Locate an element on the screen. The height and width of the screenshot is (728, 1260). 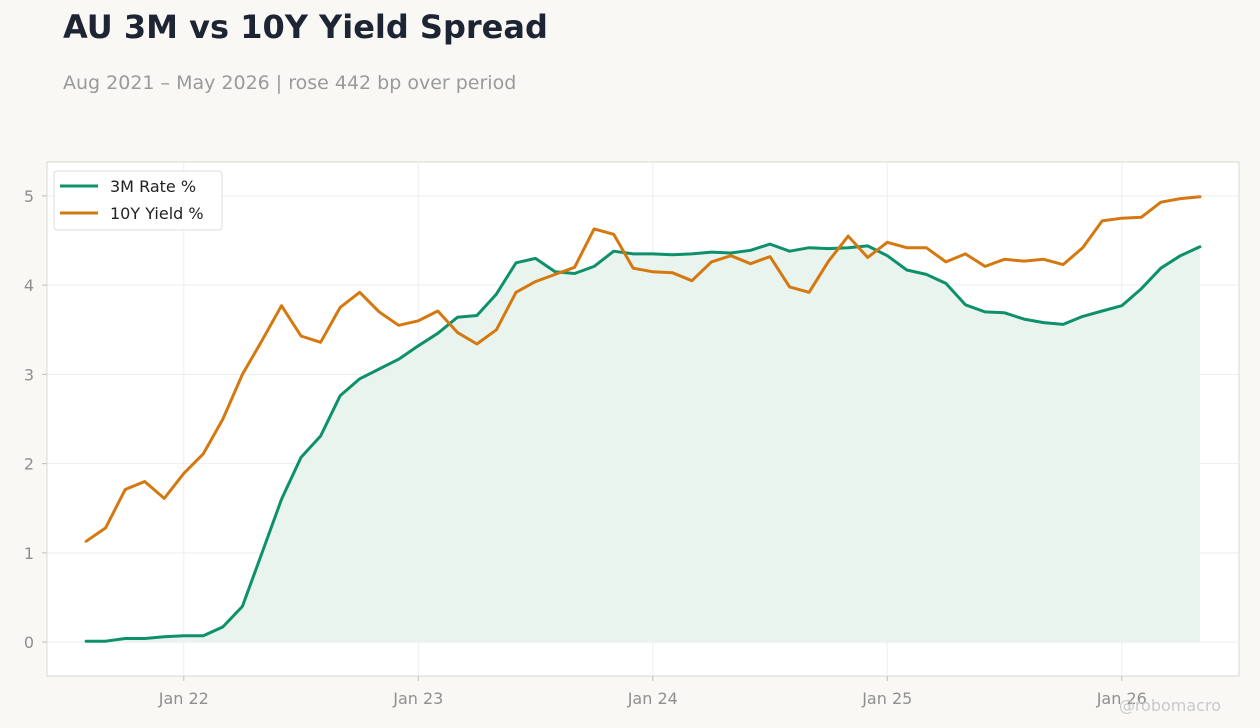
y-tick-label: 0 is located at coordinates (29, 642).